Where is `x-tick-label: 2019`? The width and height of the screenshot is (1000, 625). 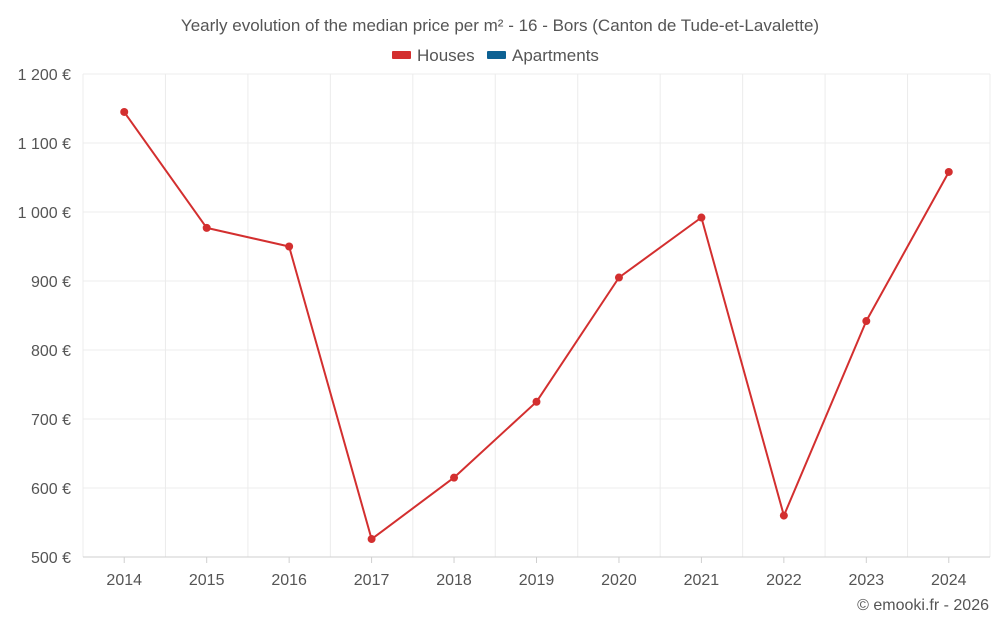
x-tick-label: 2019 is located at coordinates (537, 580).